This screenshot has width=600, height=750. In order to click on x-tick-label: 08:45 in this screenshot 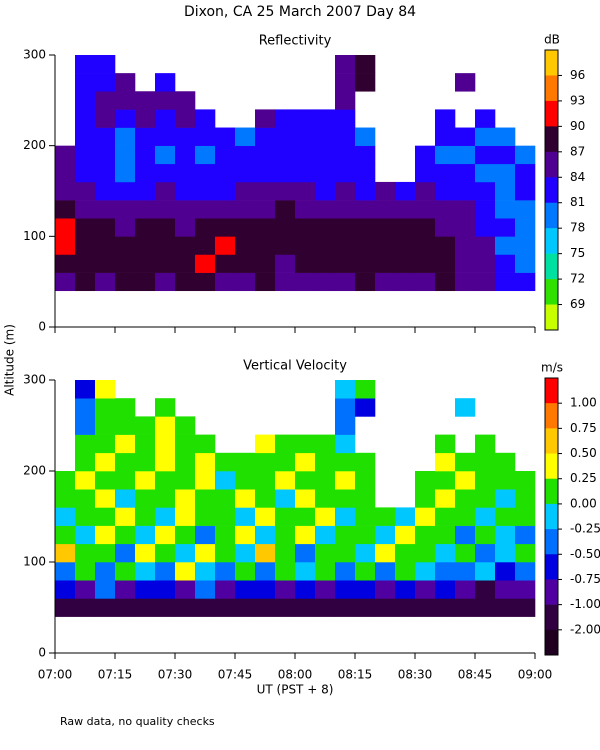, I will do `click(475, 675)`.